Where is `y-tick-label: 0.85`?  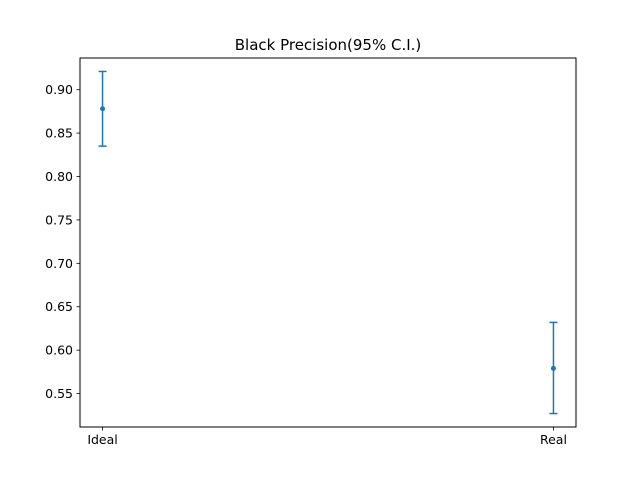
y-tick-label: 0.85 is located at coordinates (59, 133).